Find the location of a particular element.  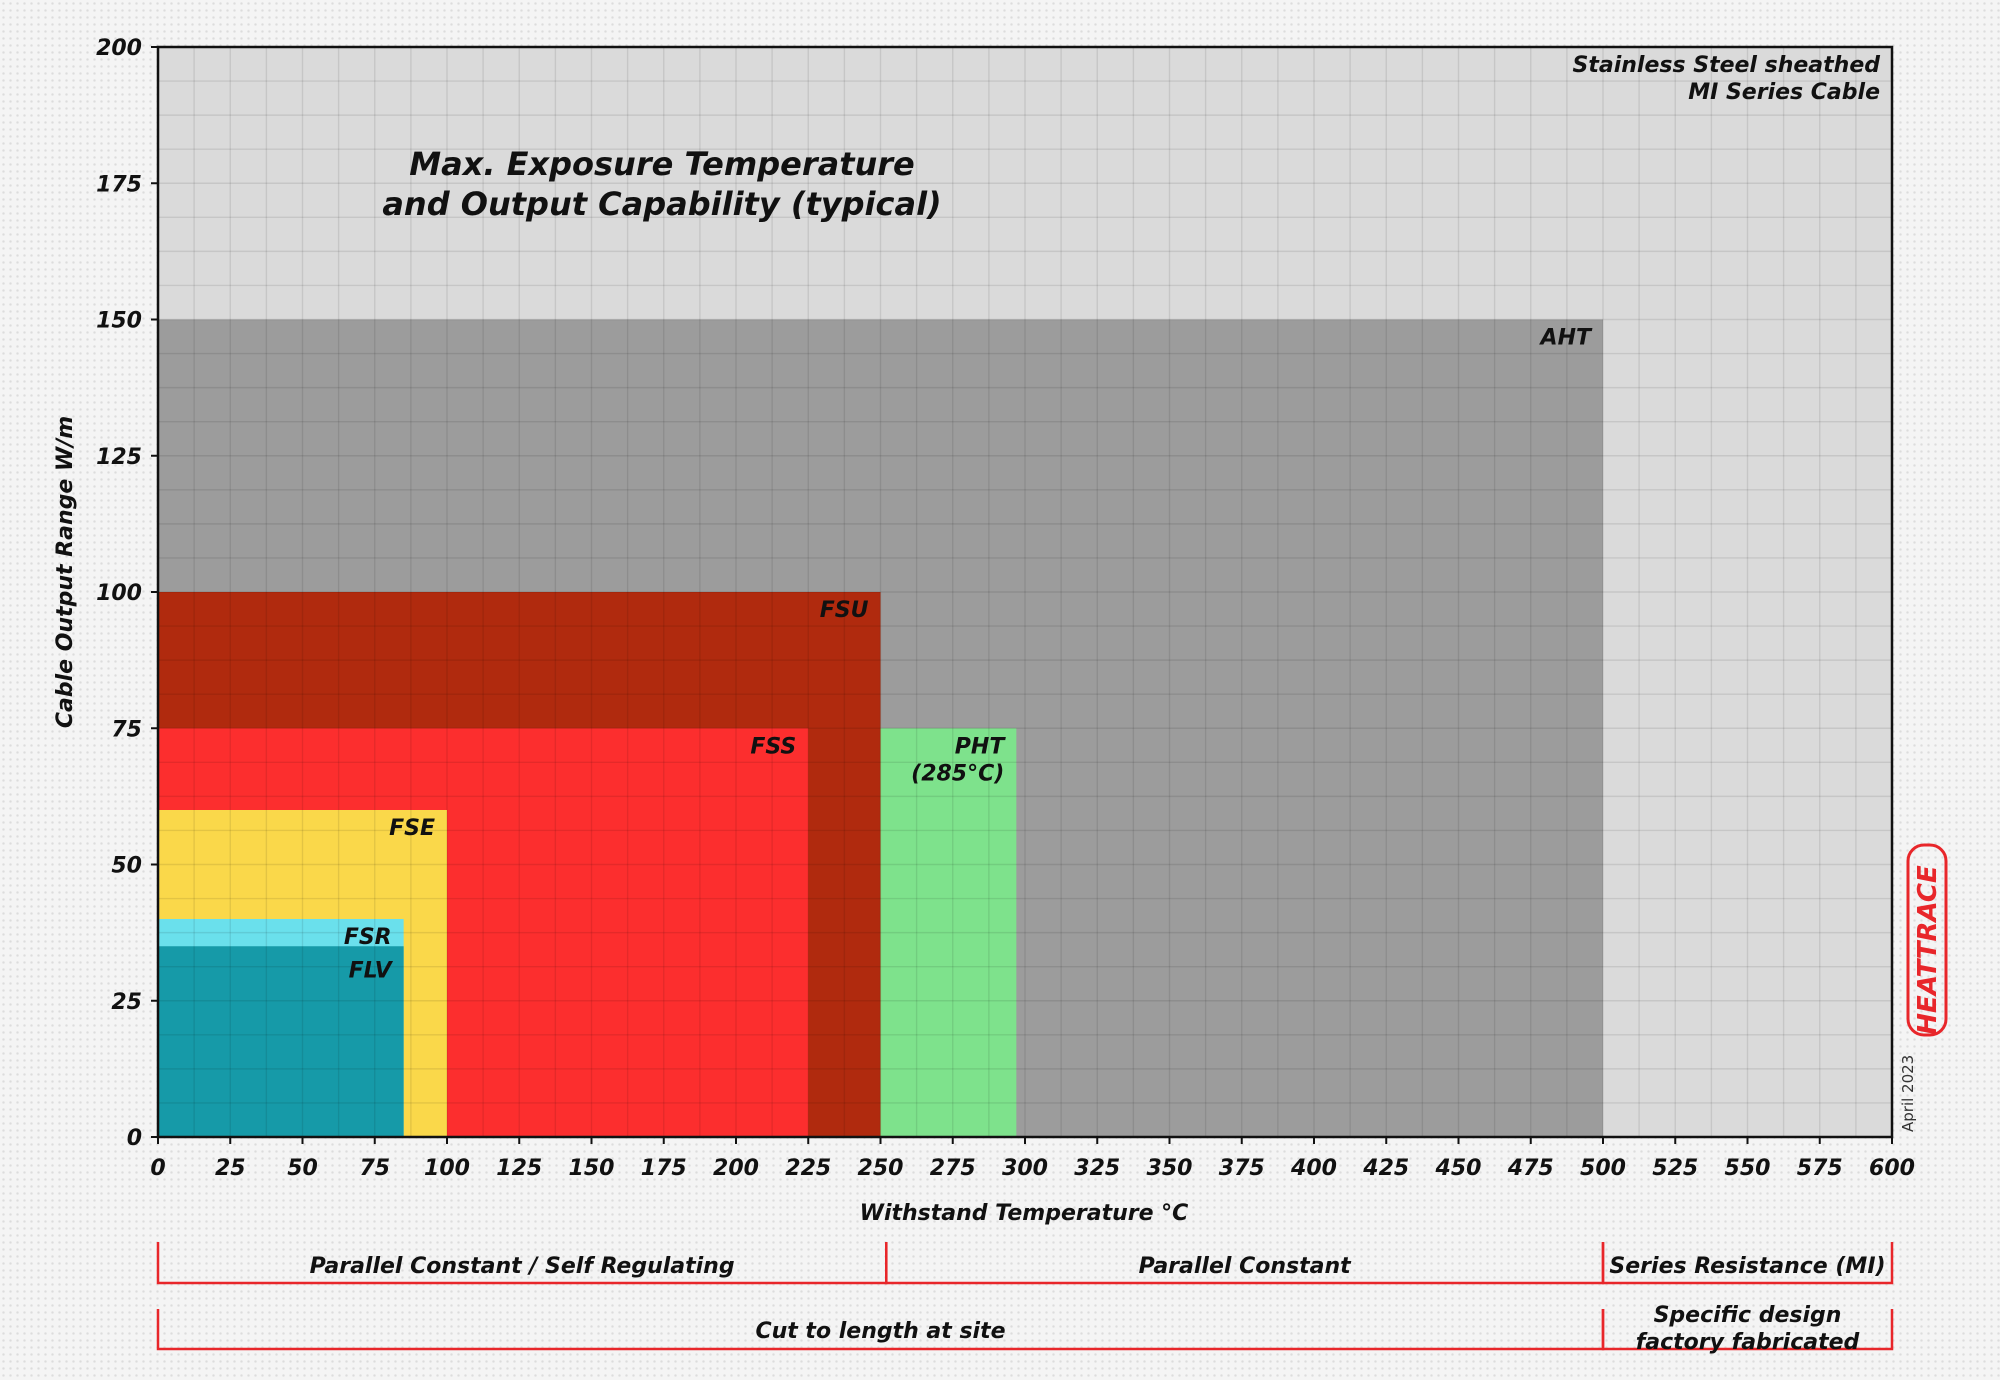

x-tick-label: 475 is located at coordinates (1530, 1168).